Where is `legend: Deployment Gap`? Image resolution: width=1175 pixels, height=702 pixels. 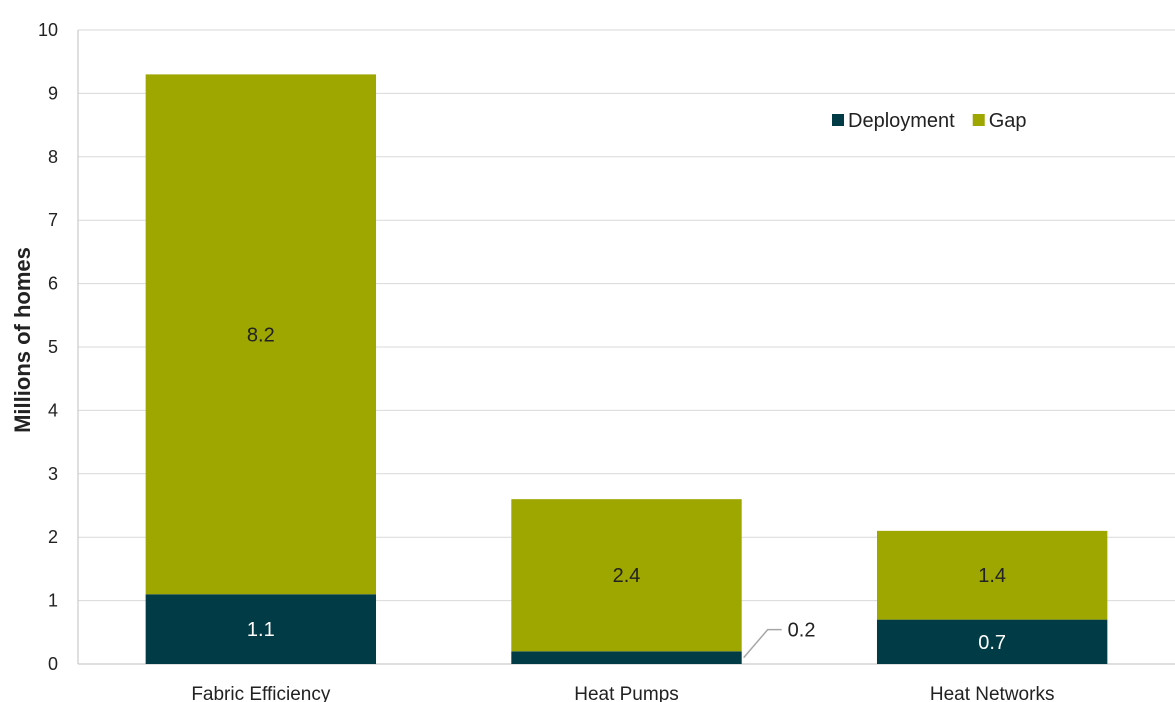
legend: Deployment Gap is located at coordinates (929, 121).